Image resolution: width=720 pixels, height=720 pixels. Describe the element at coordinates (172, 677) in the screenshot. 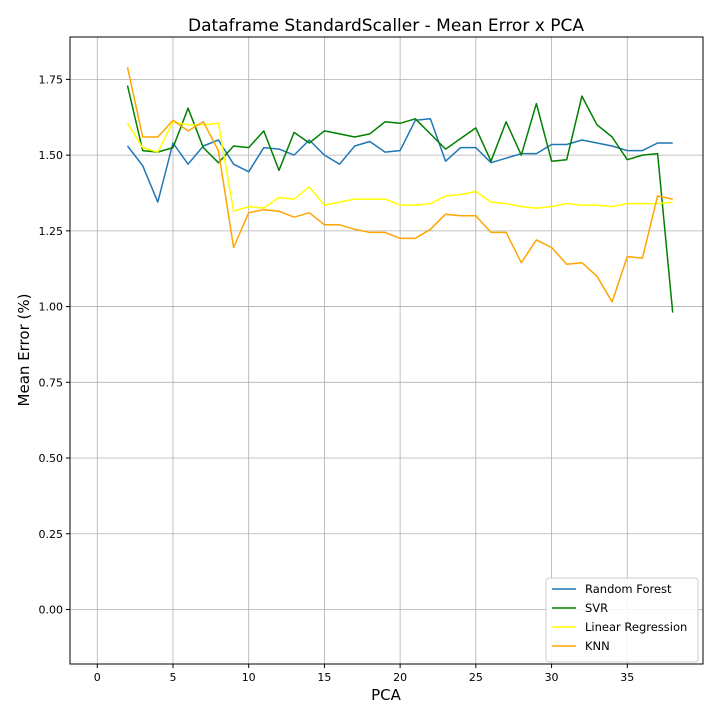

I see `x-tick-label: 5` at that location.